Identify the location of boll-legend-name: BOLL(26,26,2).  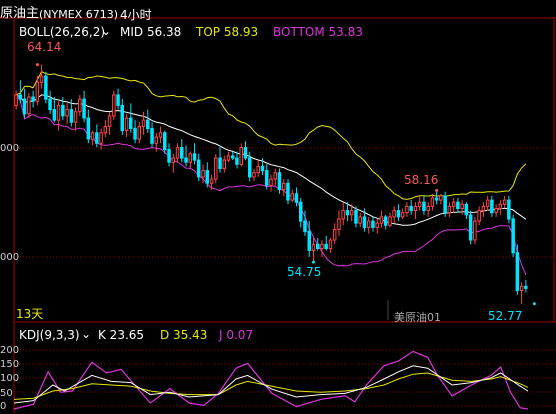
(62, 32).